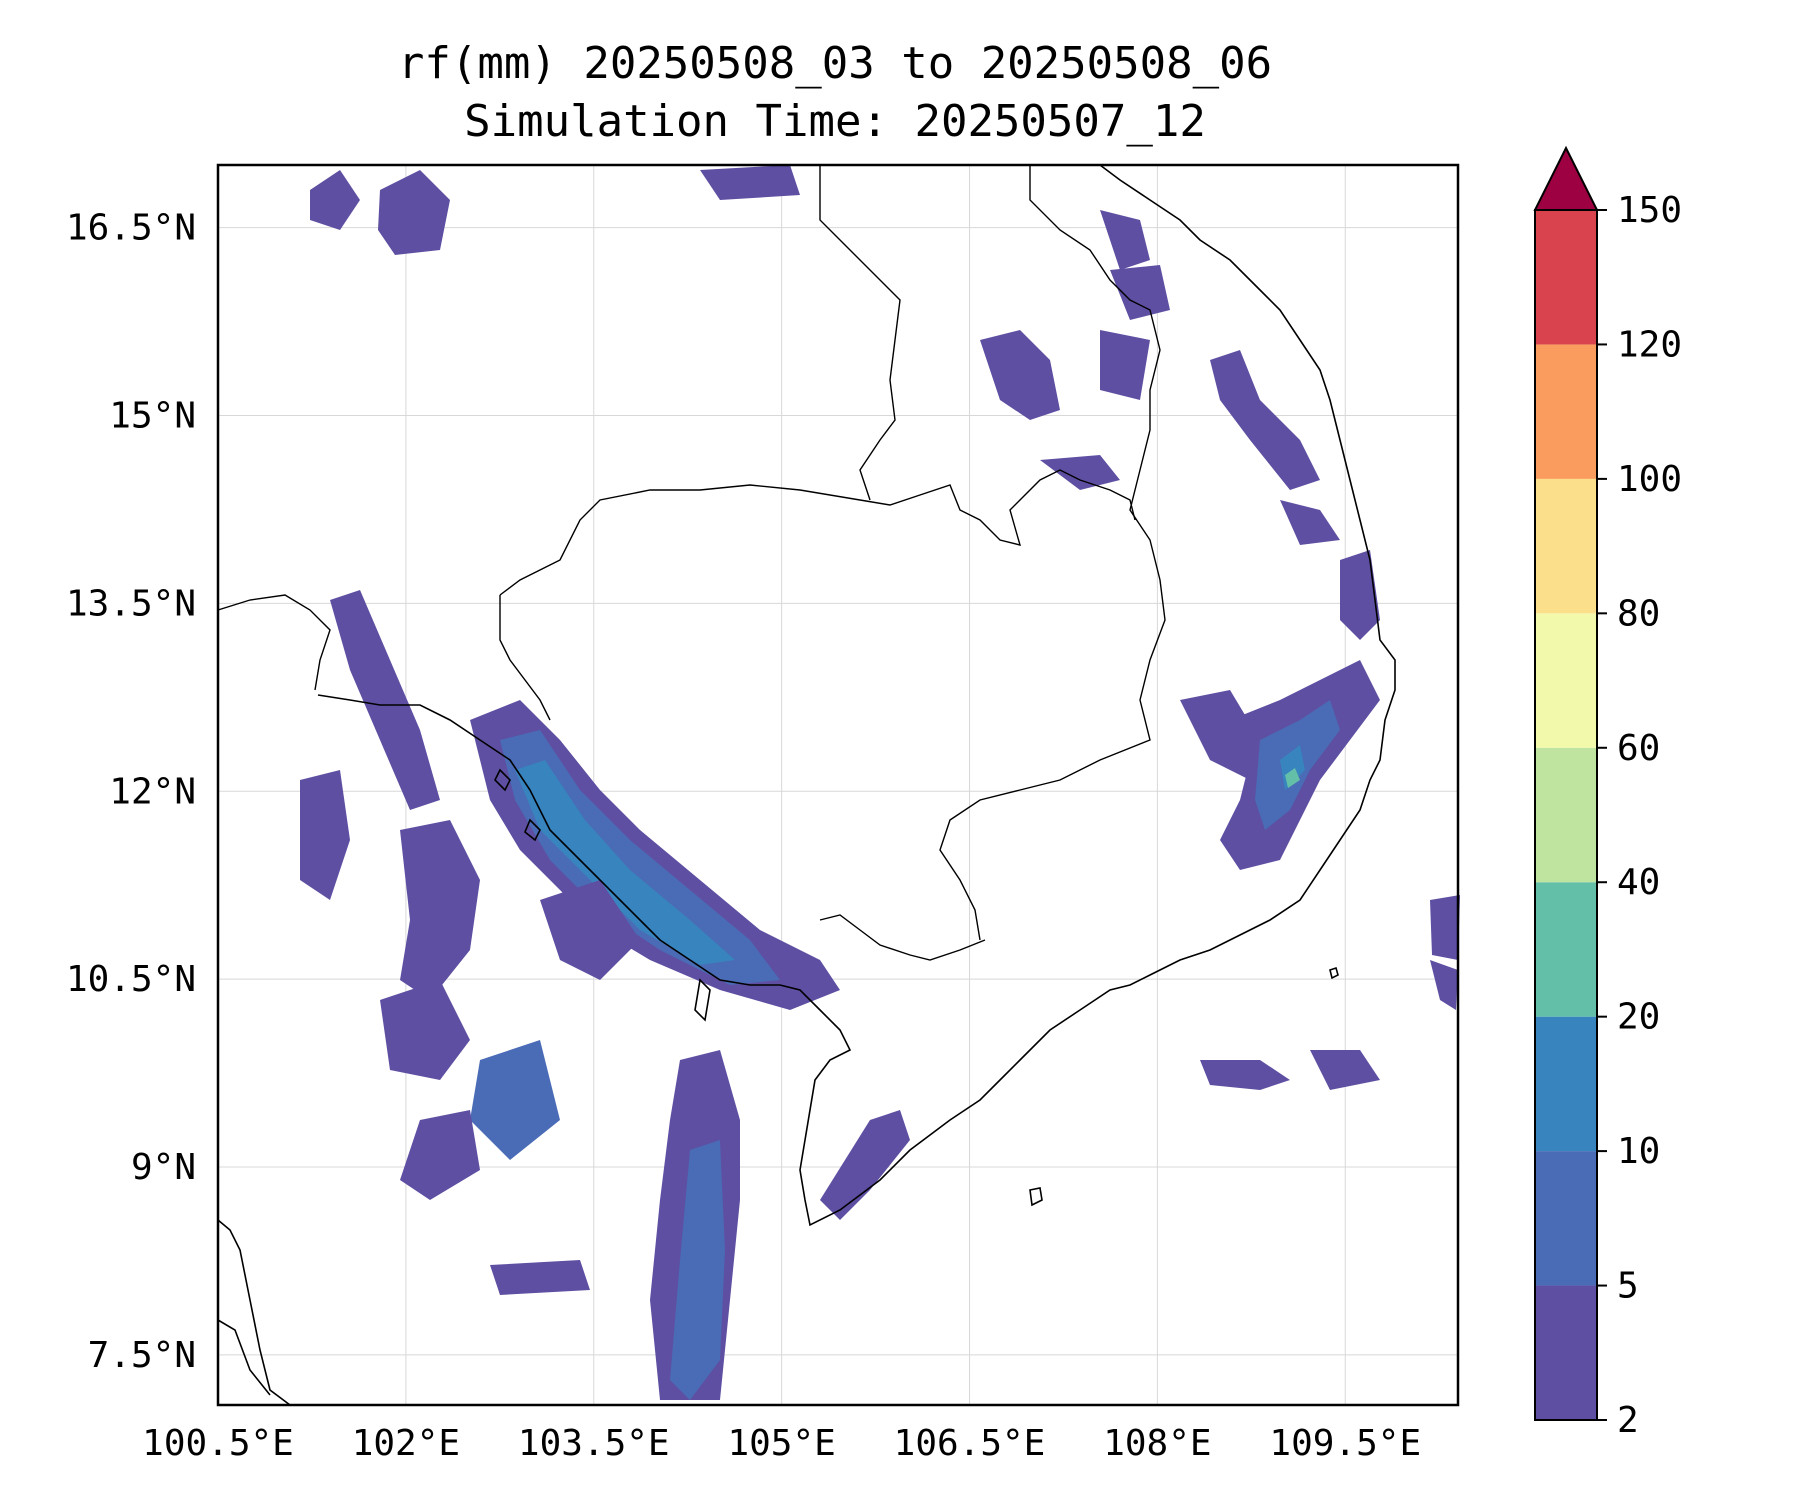  Describe the element at coordinates (131, 228) in the screenshot. I see `lat-tick-label: 16.5°N` at that location.